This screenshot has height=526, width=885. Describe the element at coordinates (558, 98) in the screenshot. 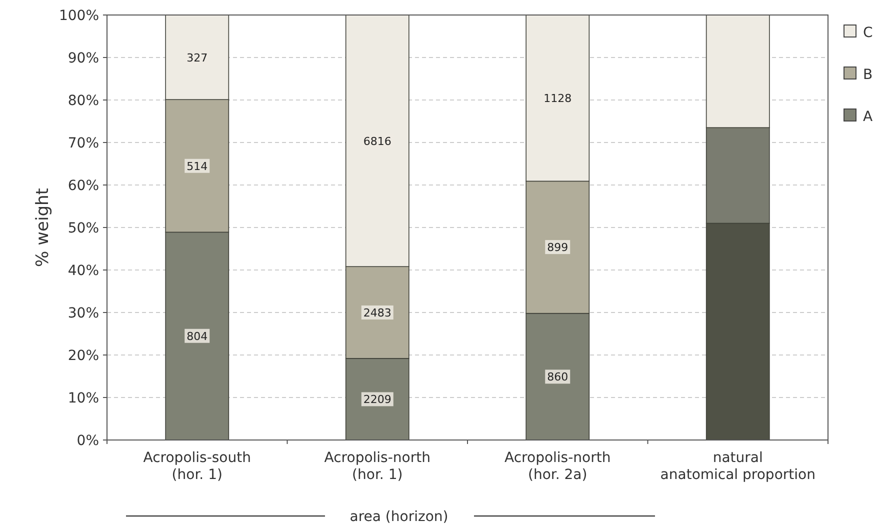

I see `annotation: 1128` at that location.